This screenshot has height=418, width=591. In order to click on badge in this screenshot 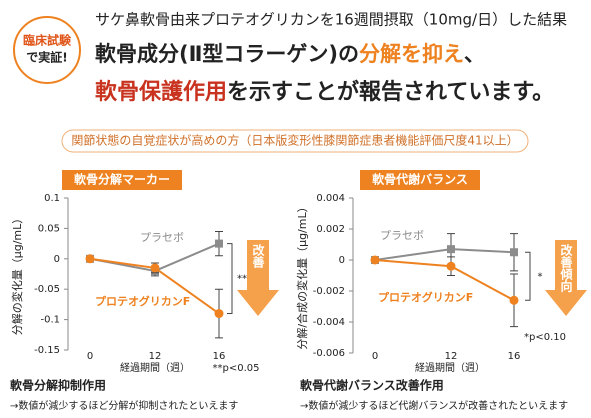, I will do `click(47, 50)`.